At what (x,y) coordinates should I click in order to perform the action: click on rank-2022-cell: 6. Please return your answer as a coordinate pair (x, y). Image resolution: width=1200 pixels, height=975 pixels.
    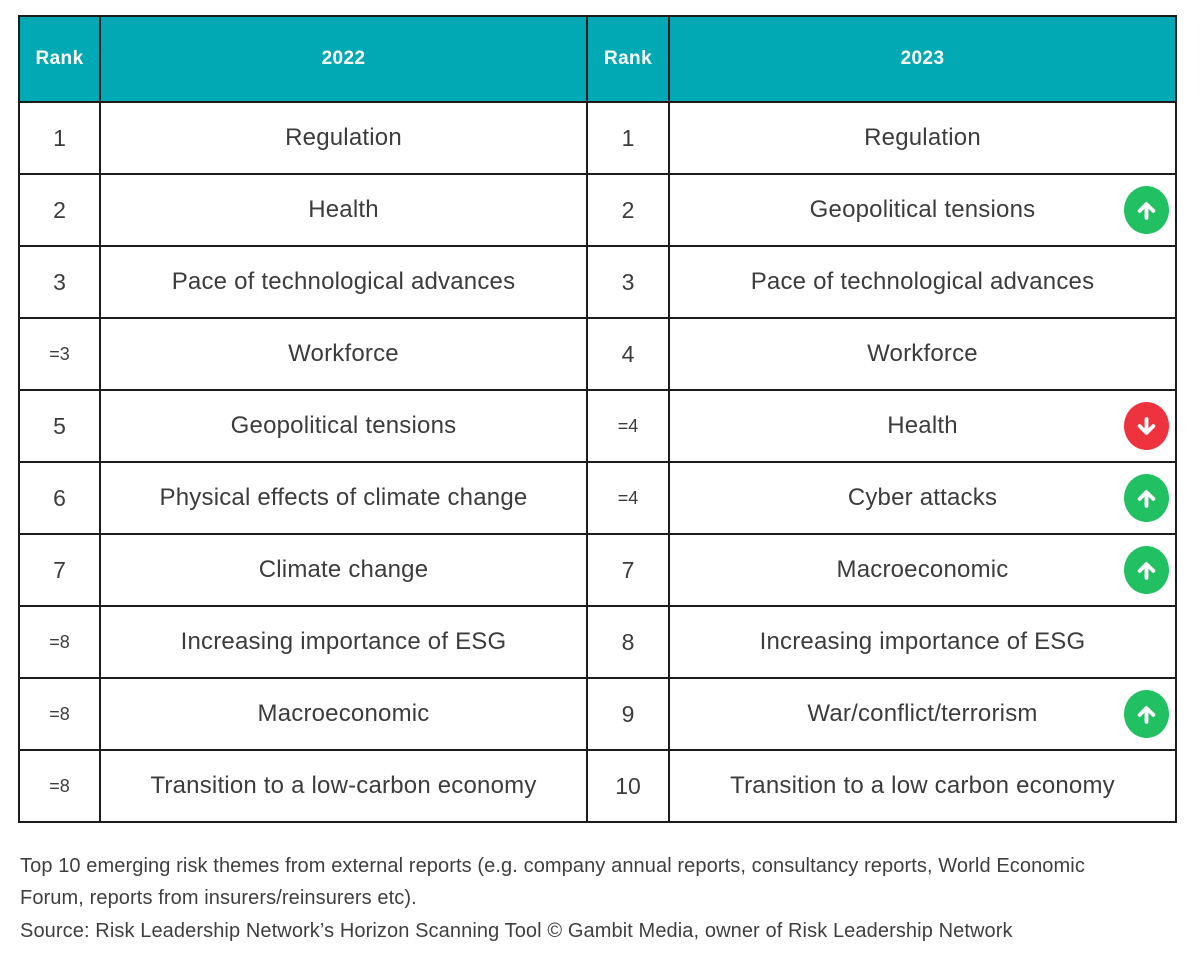
    Looking at the image, I should click on (59, 498).